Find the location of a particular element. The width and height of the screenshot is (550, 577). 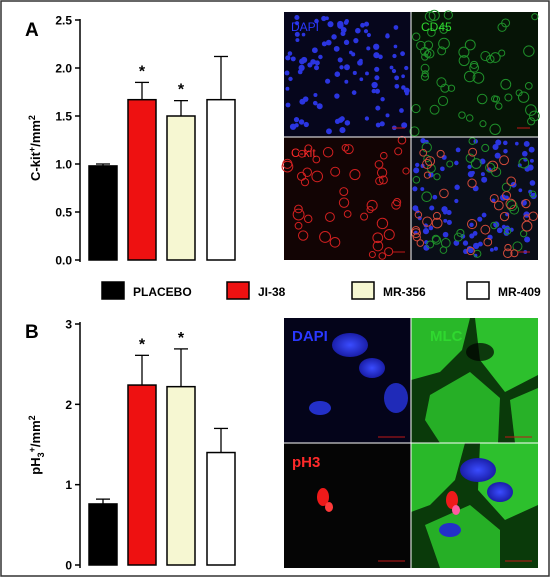

panel-b-chart: 0 1 2 3 * * is located at coordinates (150, 445).